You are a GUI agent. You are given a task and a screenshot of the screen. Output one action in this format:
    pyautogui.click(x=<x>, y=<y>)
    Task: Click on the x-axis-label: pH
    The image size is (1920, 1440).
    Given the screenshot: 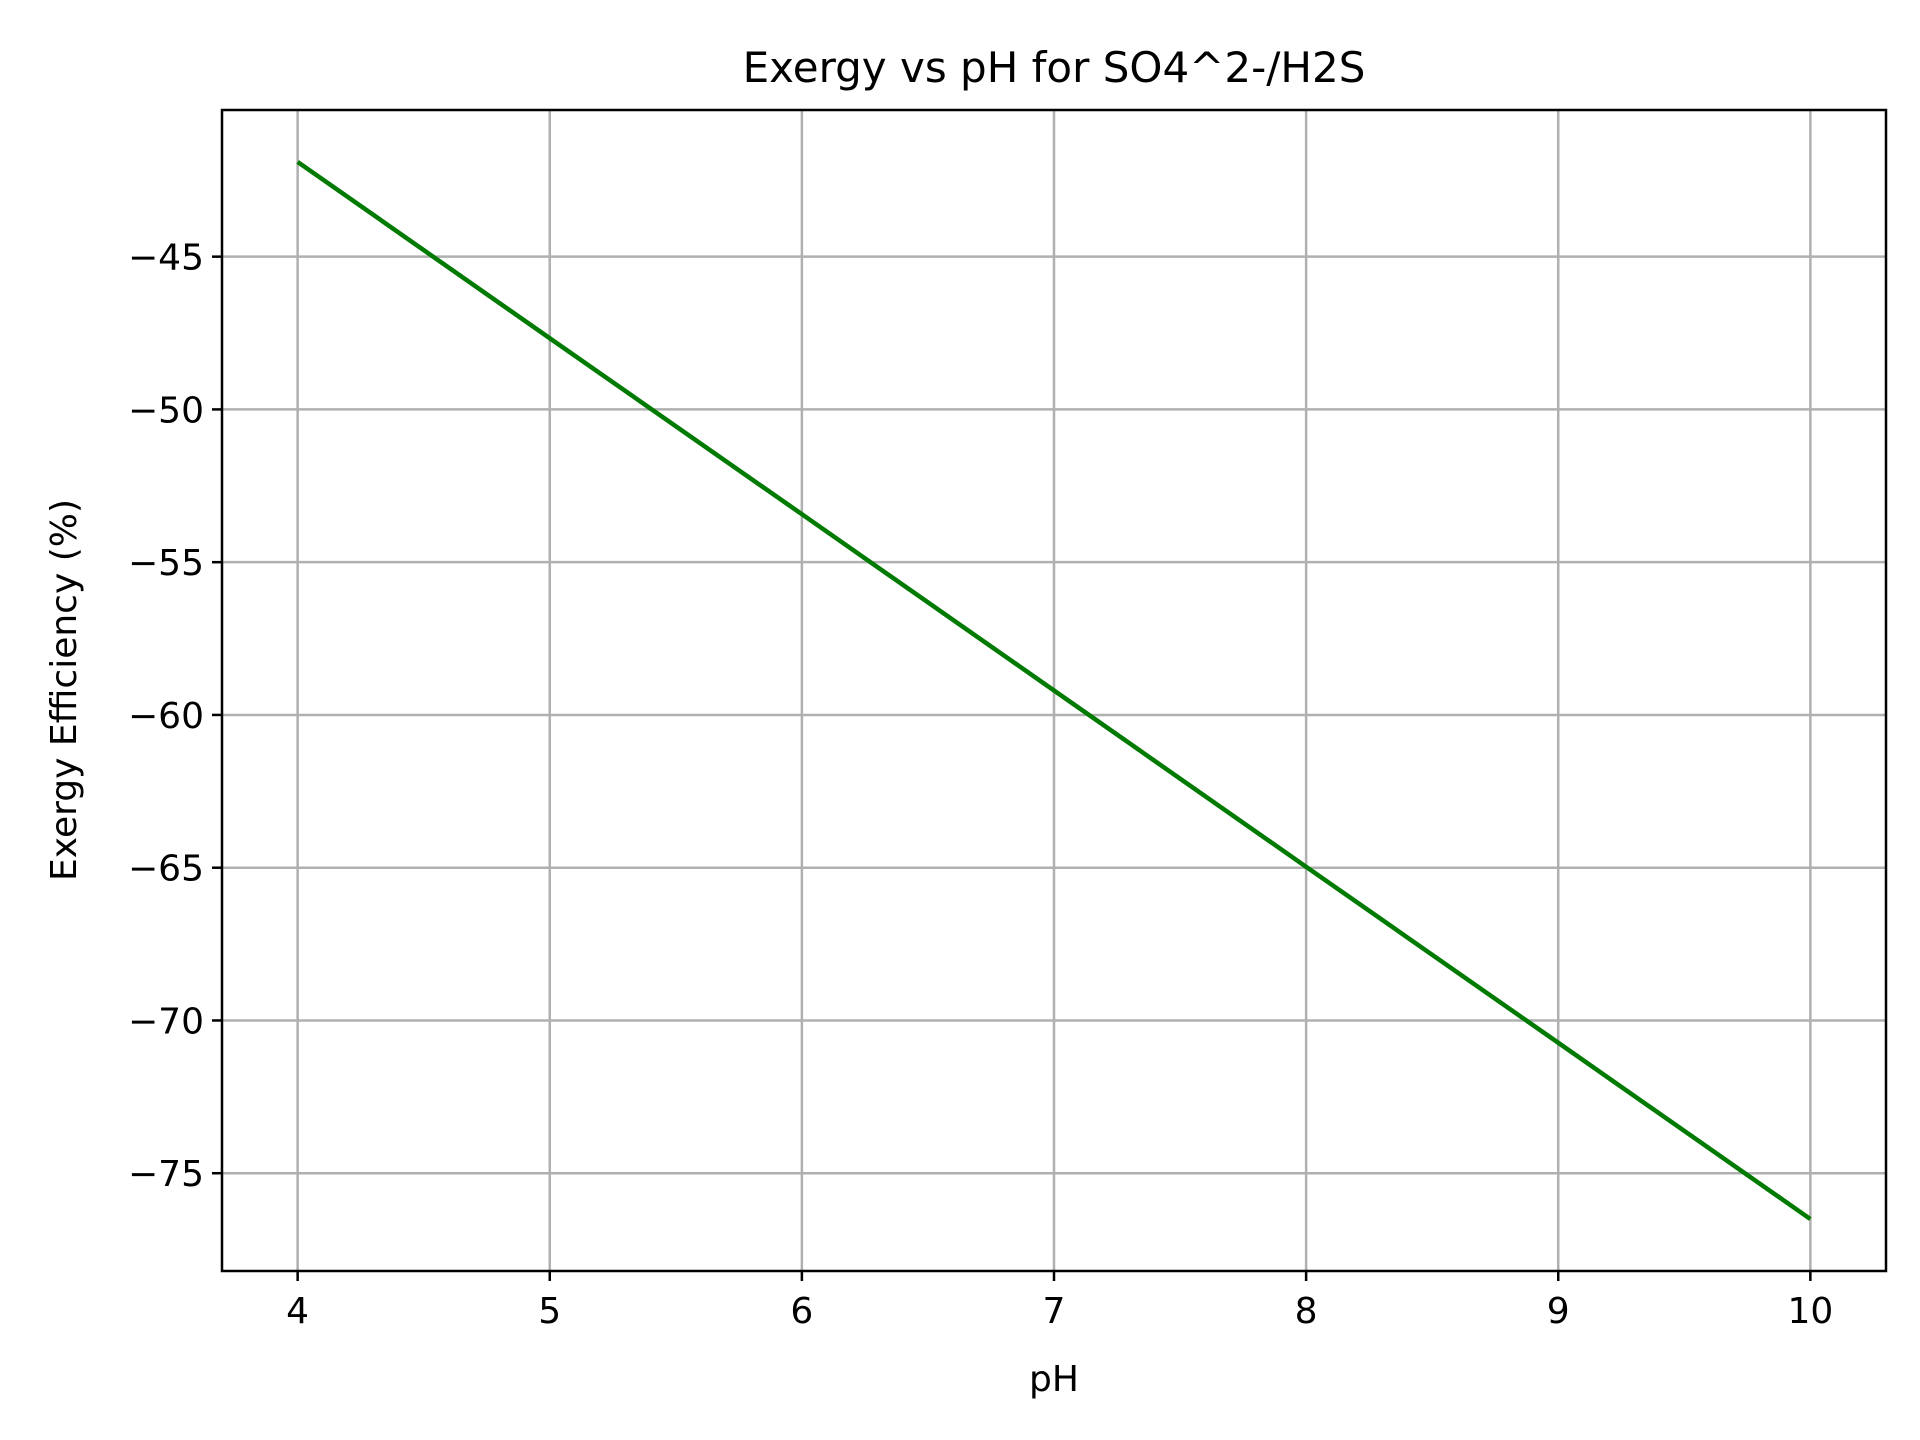 What is the action you would take?
    pyautogui.click(x=1054, y=1379)
    